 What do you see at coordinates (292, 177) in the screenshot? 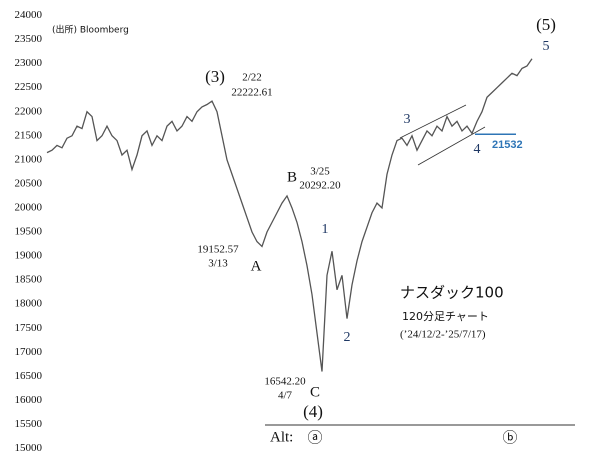
I see `annotation: B` at bounding box center [292, 177].